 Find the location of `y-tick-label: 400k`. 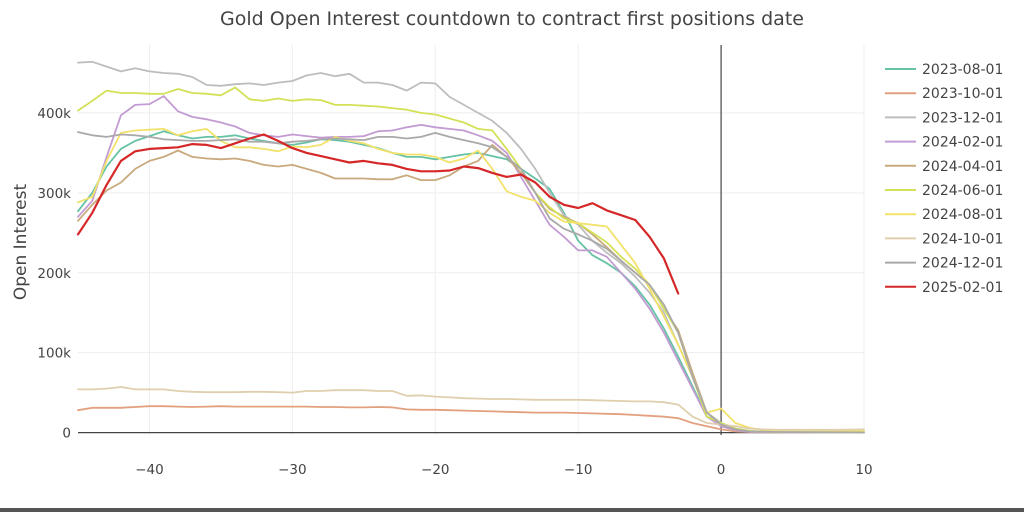

y-tick-label: 400k is located at coordinates (54, 114).